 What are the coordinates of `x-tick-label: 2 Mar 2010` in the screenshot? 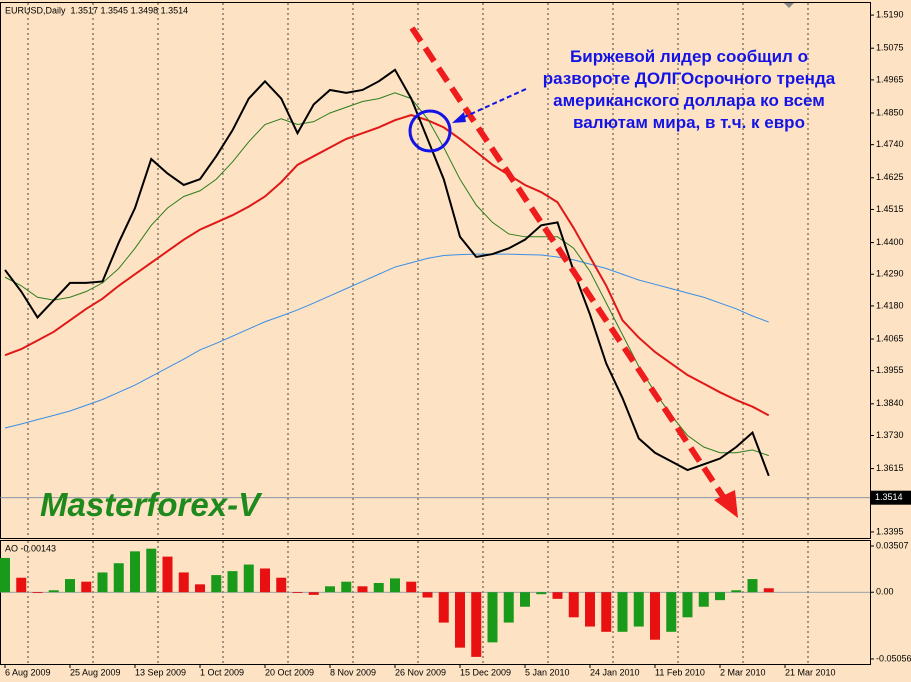 It's located at (743, 672).